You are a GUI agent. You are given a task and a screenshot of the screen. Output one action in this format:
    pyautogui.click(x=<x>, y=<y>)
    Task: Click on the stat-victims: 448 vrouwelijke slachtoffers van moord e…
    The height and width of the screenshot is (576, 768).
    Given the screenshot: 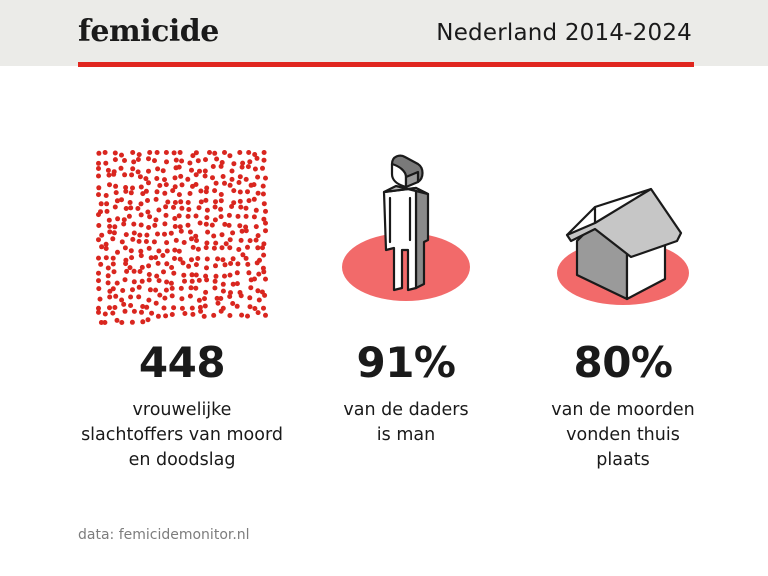 What is the action you would take?
    pyautogui.click(x=182, y=406)
    